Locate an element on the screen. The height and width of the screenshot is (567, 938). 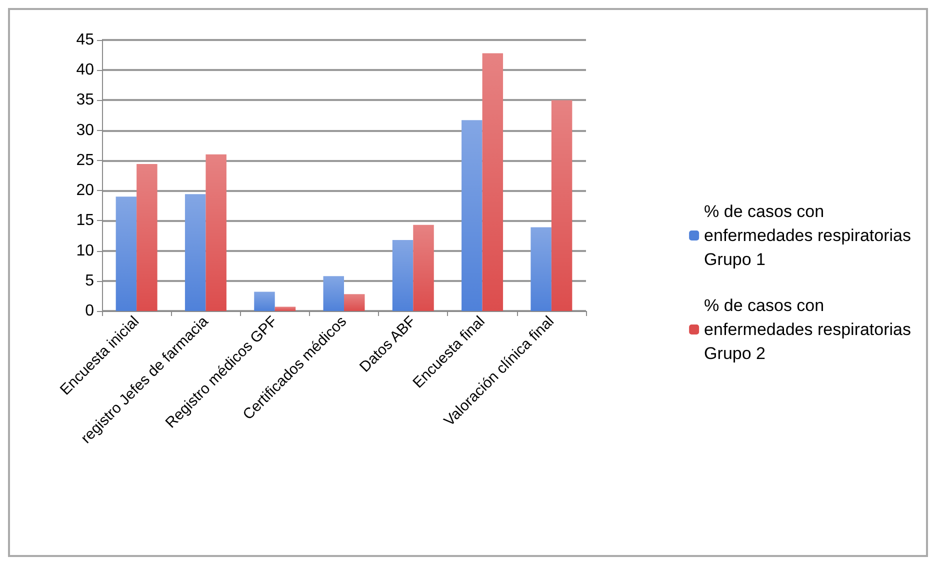
legend-label: % de casos con enfermedades respiratorias Grupo 1 is located at coordinates (808, 235).